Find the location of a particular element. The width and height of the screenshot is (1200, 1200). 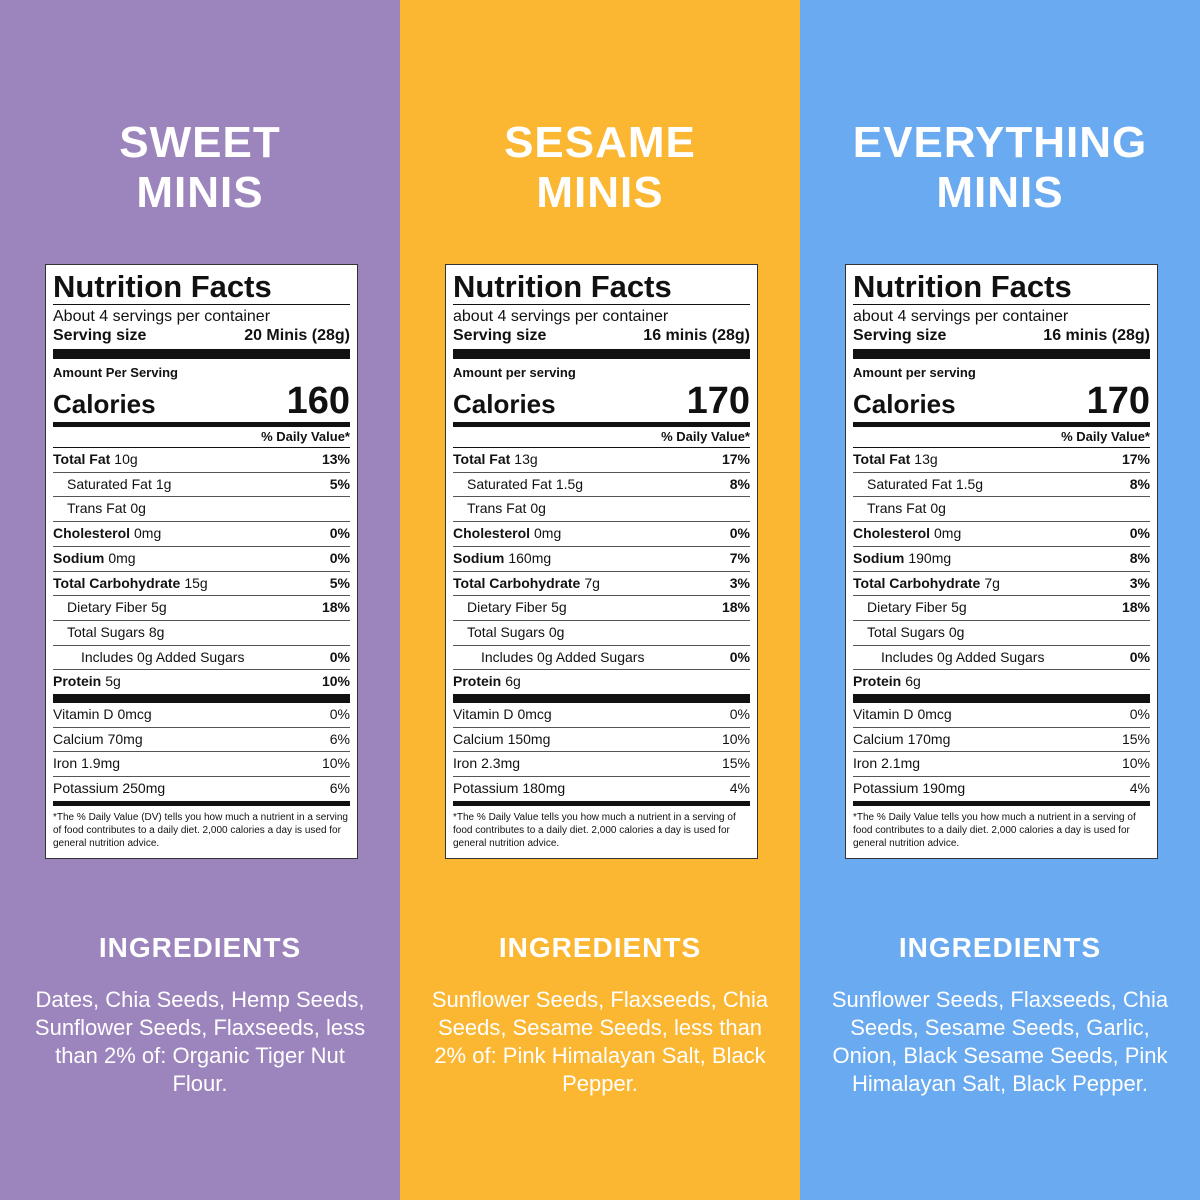

nutrient-row: Sodium 160mg 7% is located at coordinates (601, 559).